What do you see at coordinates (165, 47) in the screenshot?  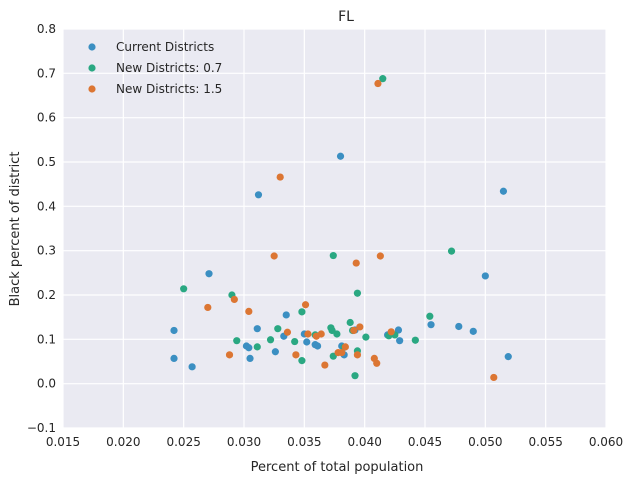 I see `legend-label: Current Districts` at bounding box center [165, 47].